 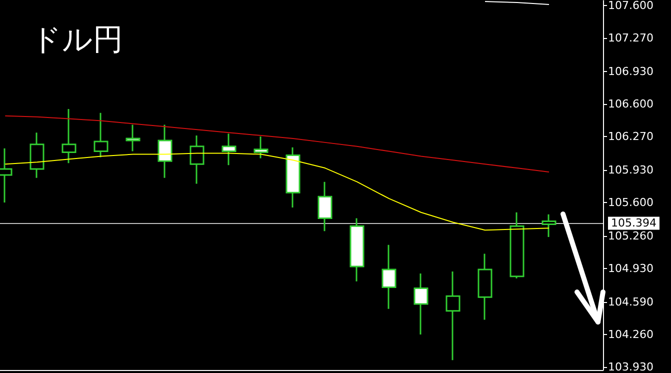 I want to click on y-tick-label: 104.930, so click(x=631, y=269).